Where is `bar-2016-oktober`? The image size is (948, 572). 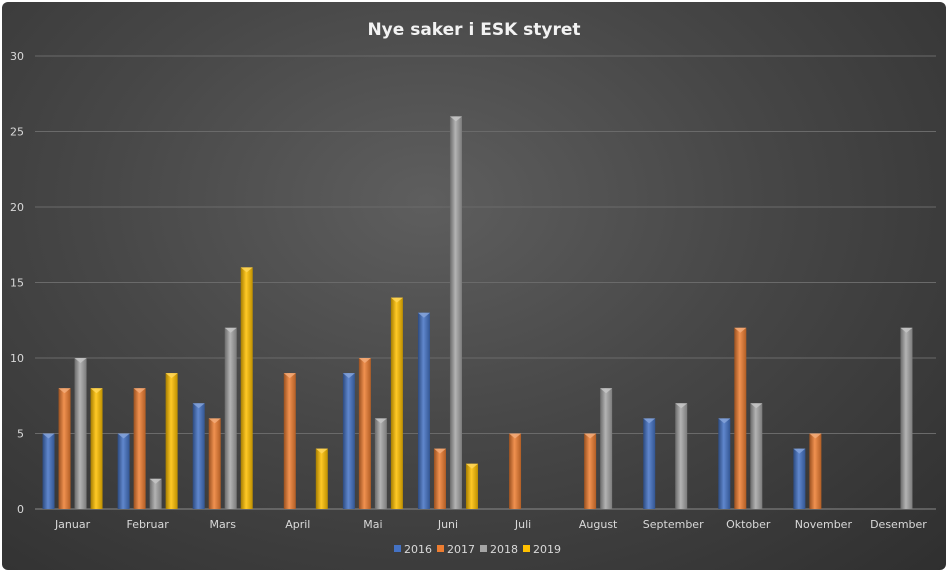 bar-2016-oktober is located at coordinates (724, 463).